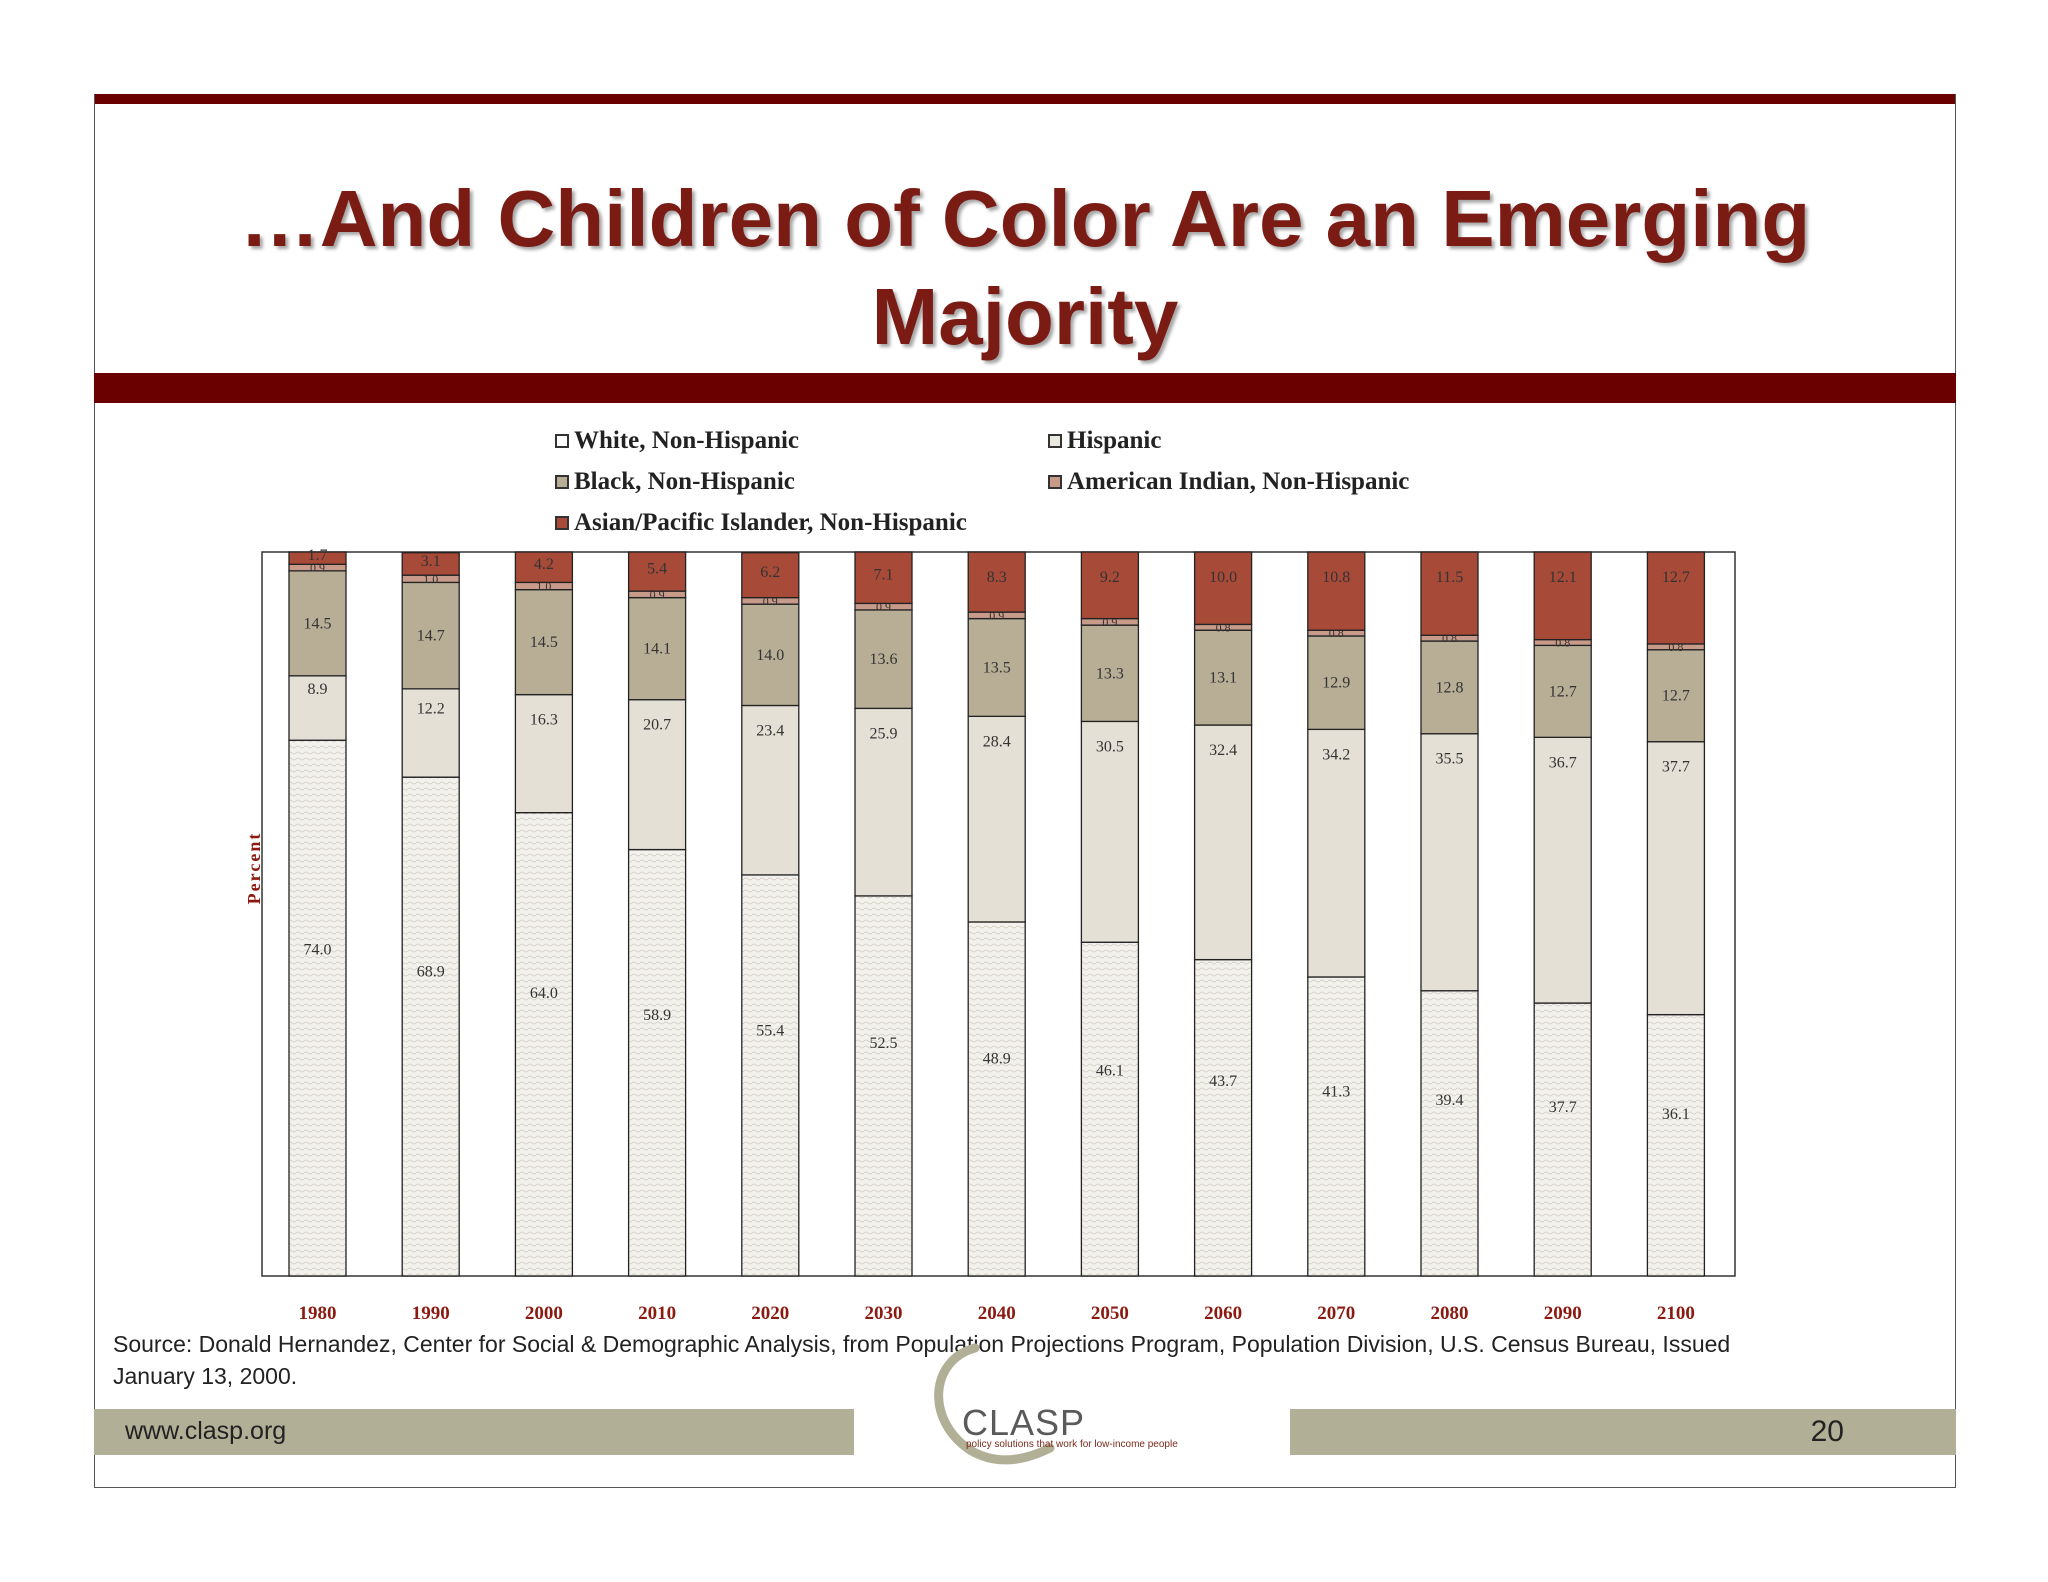 Image resolution: width=2048 pixels, height=1582 pixels. Describe the element at coordinates (1827, 1431) in the screenshot. I see `page-number: 20` at that location.